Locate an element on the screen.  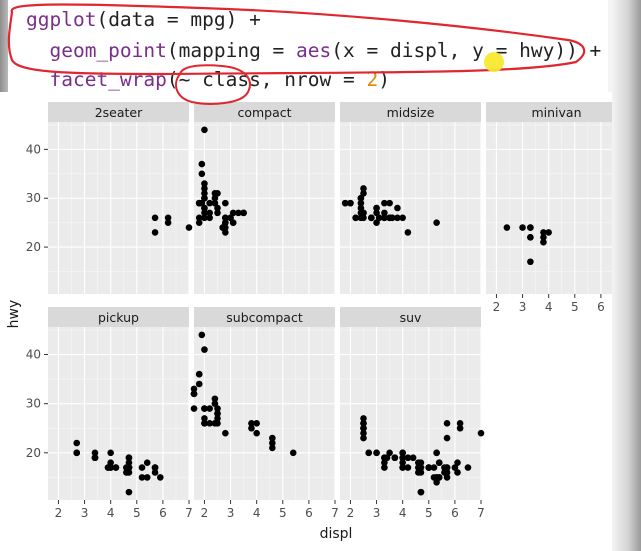
x-tick-label: 3 is located at coordinates (377, 513).